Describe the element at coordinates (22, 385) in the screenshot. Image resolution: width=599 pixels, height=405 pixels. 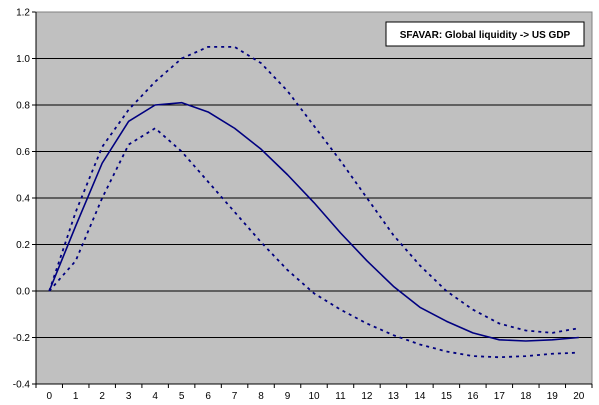
I see `y-tick-label: -0.4` at that location.